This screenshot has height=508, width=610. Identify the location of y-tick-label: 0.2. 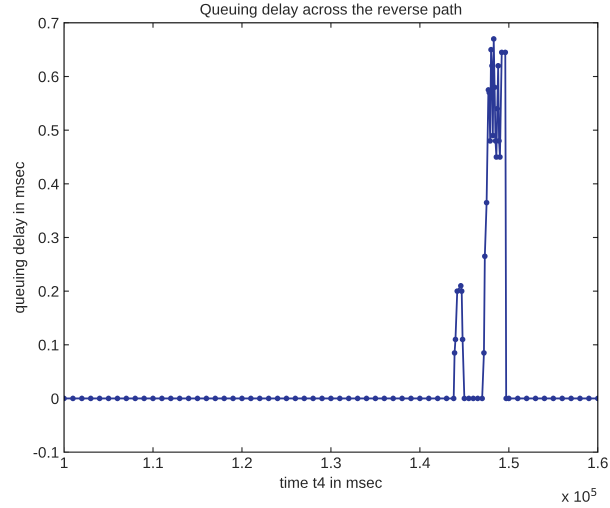
(48, 291).